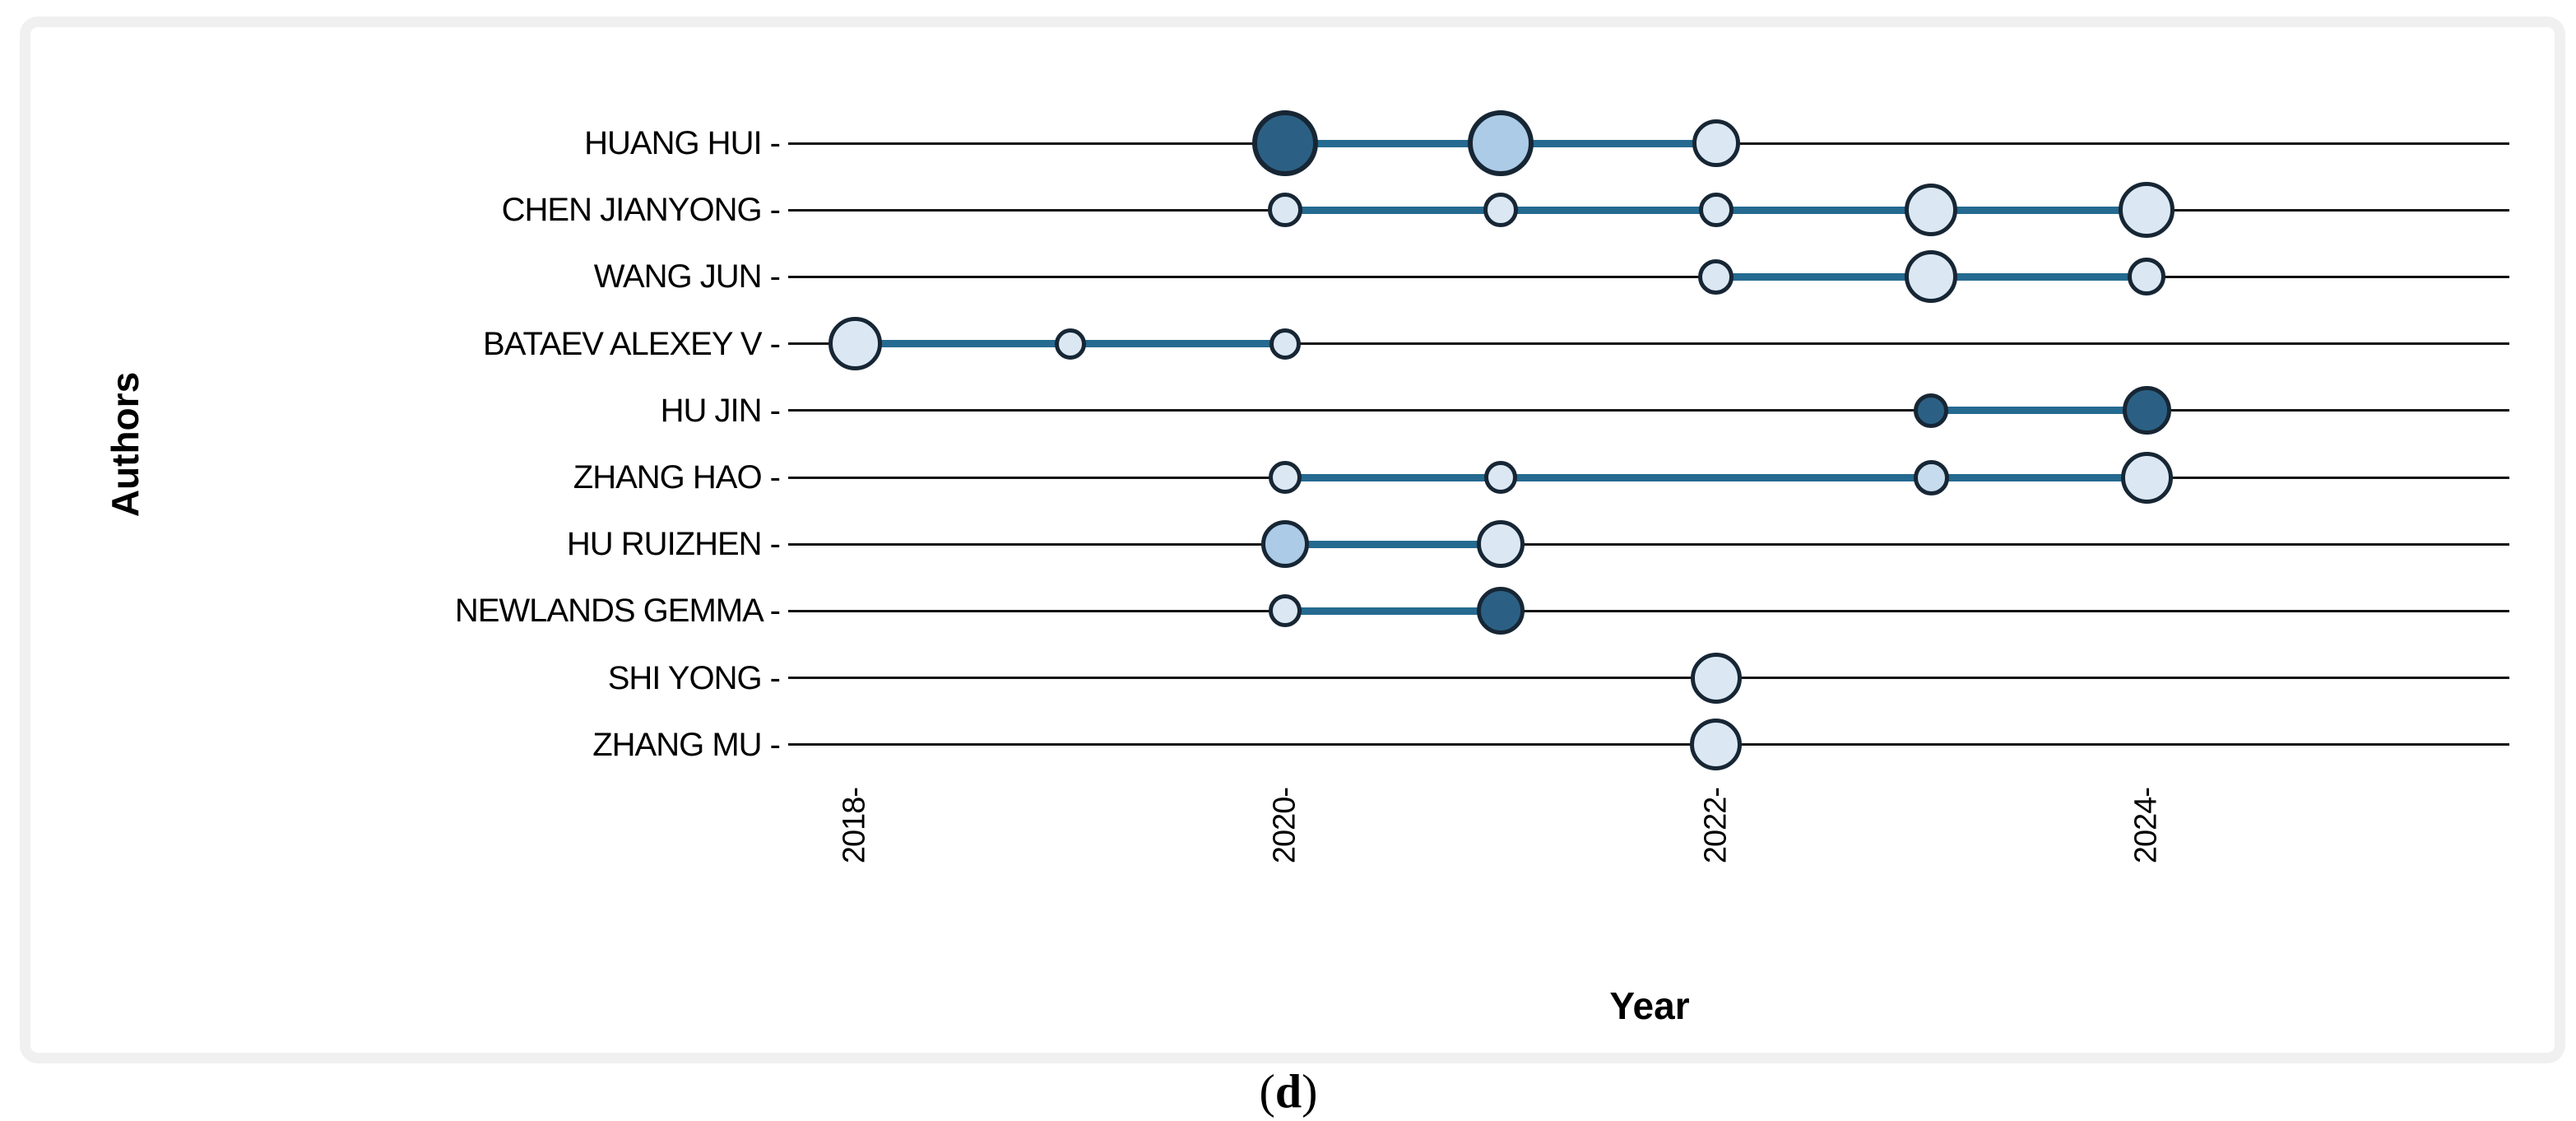 This screenshot has width=2576, height=1121. I want to click on x-axis-title: Year, so click(1649, 1005).